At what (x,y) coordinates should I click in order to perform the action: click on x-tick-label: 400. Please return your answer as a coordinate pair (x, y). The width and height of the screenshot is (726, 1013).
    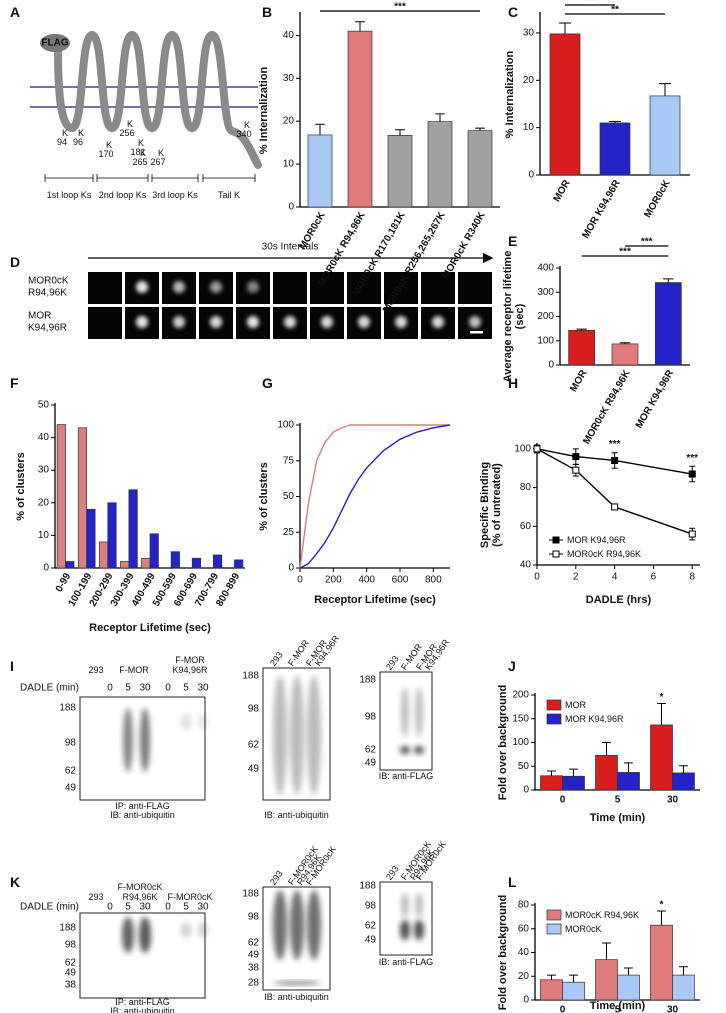
    Looking at the image, I should click on (366, 580).